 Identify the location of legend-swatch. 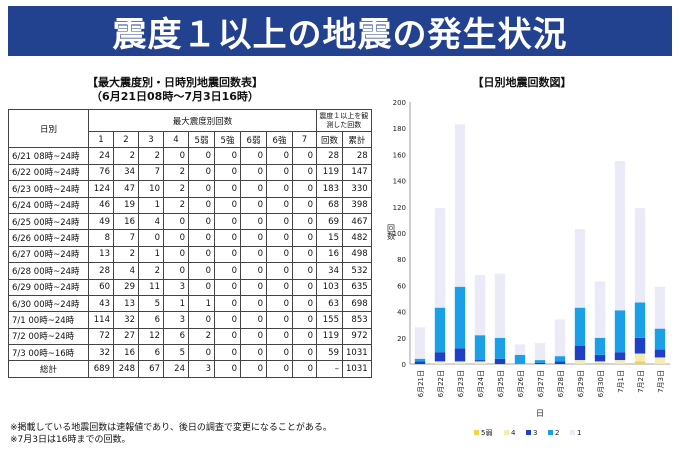
(550, 432).